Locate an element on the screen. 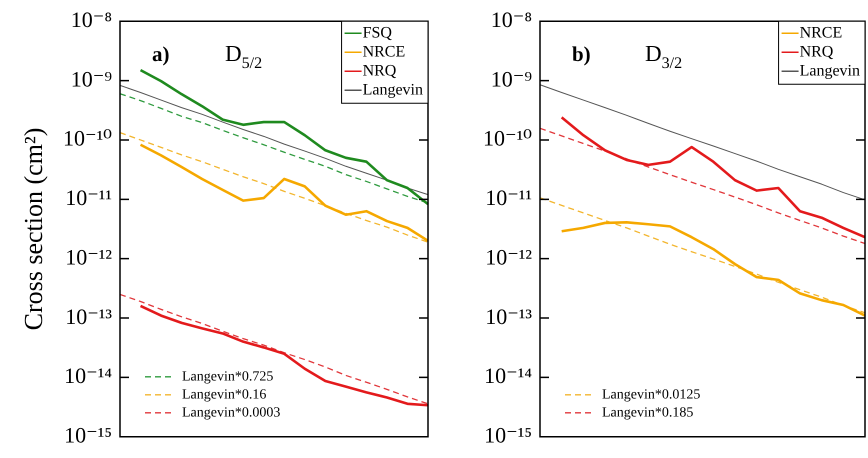 Image resolution: width=868 pixels, height=458 pixels. y-axis-title: Cross section (cm²) is located at coordinates (33, 229).